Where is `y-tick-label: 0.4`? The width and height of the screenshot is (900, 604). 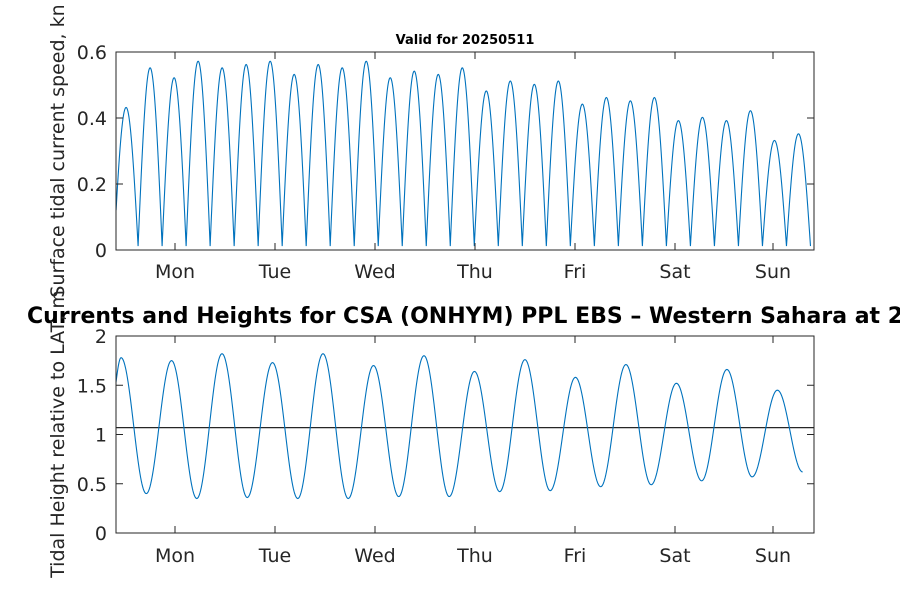 y-tick-label: 0.4 is located at coordinates (92, 119).